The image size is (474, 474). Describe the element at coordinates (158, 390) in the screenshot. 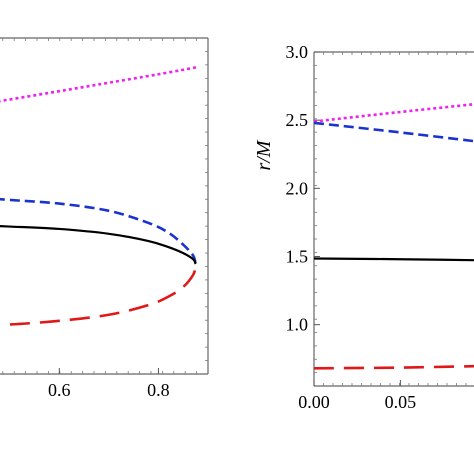

I see `x-tick-label: 0.8` at that location.